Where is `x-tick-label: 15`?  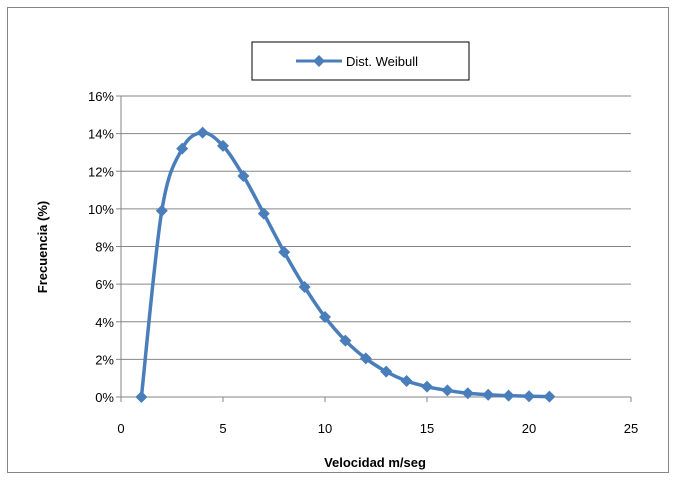
x-tick-label: 15 is located at coordinates (427, 428).